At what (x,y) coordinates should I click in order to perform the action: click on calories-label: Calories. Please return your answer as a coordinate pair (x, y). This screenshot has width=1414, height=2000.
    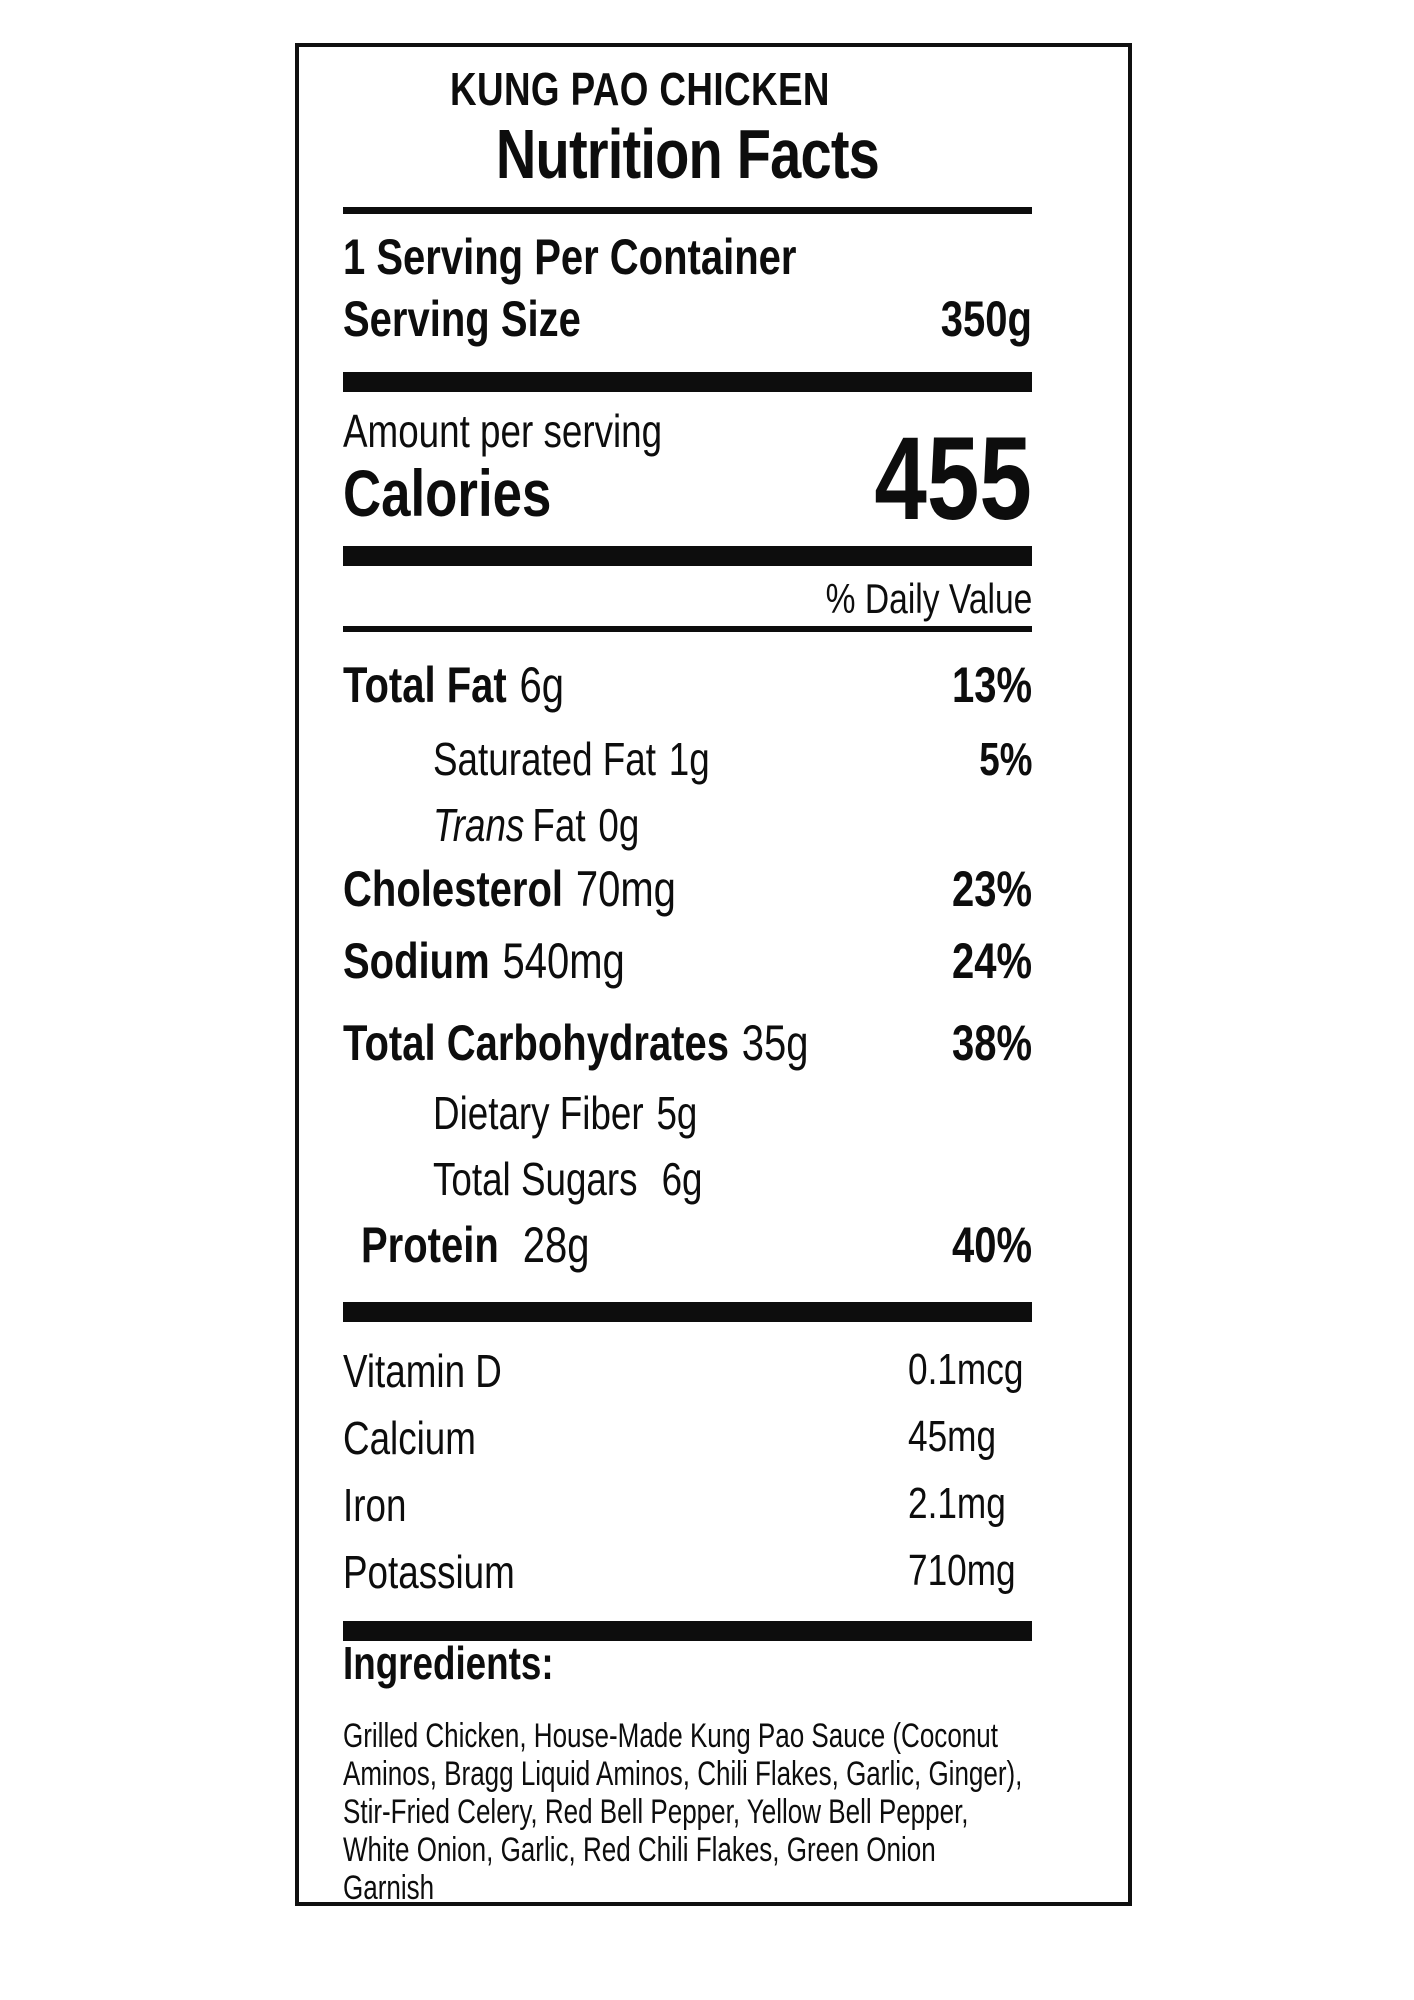
    Looking at the image, I should click on (447, 493).